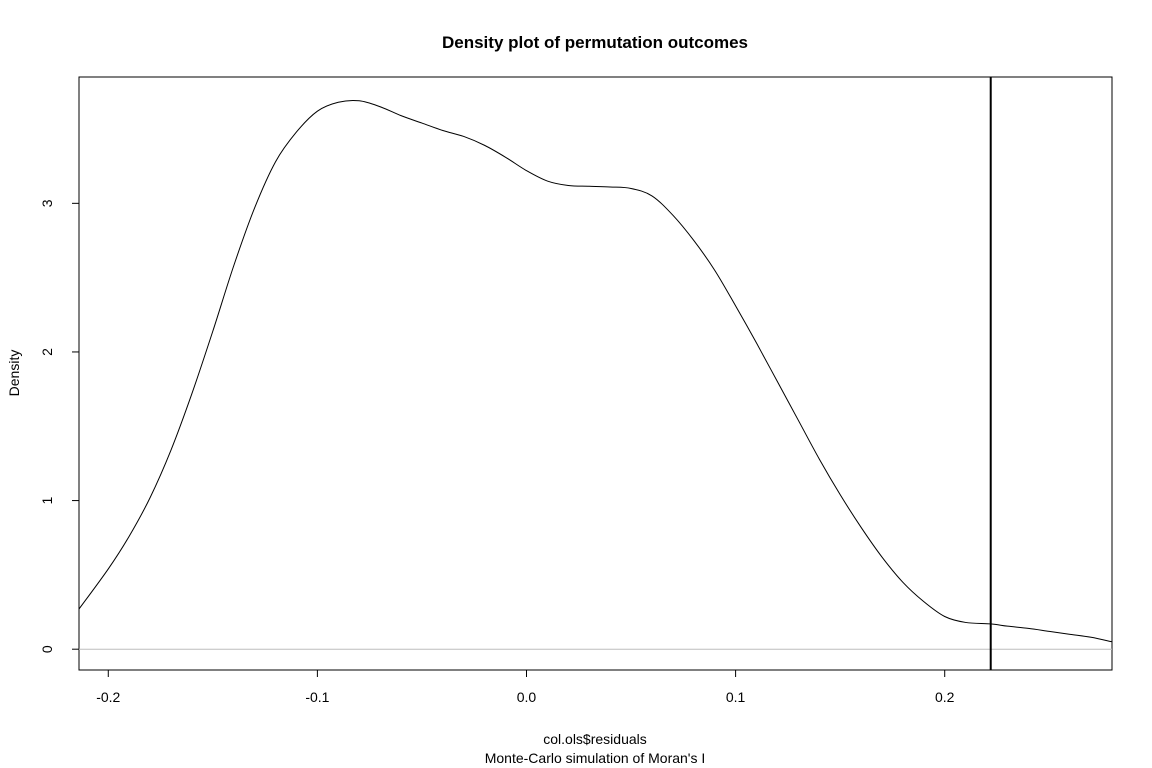  What do you see at coordinates (47, 203) in the screenshot?
I see `y-tick-label: 3` at bounding box center [47, 203].